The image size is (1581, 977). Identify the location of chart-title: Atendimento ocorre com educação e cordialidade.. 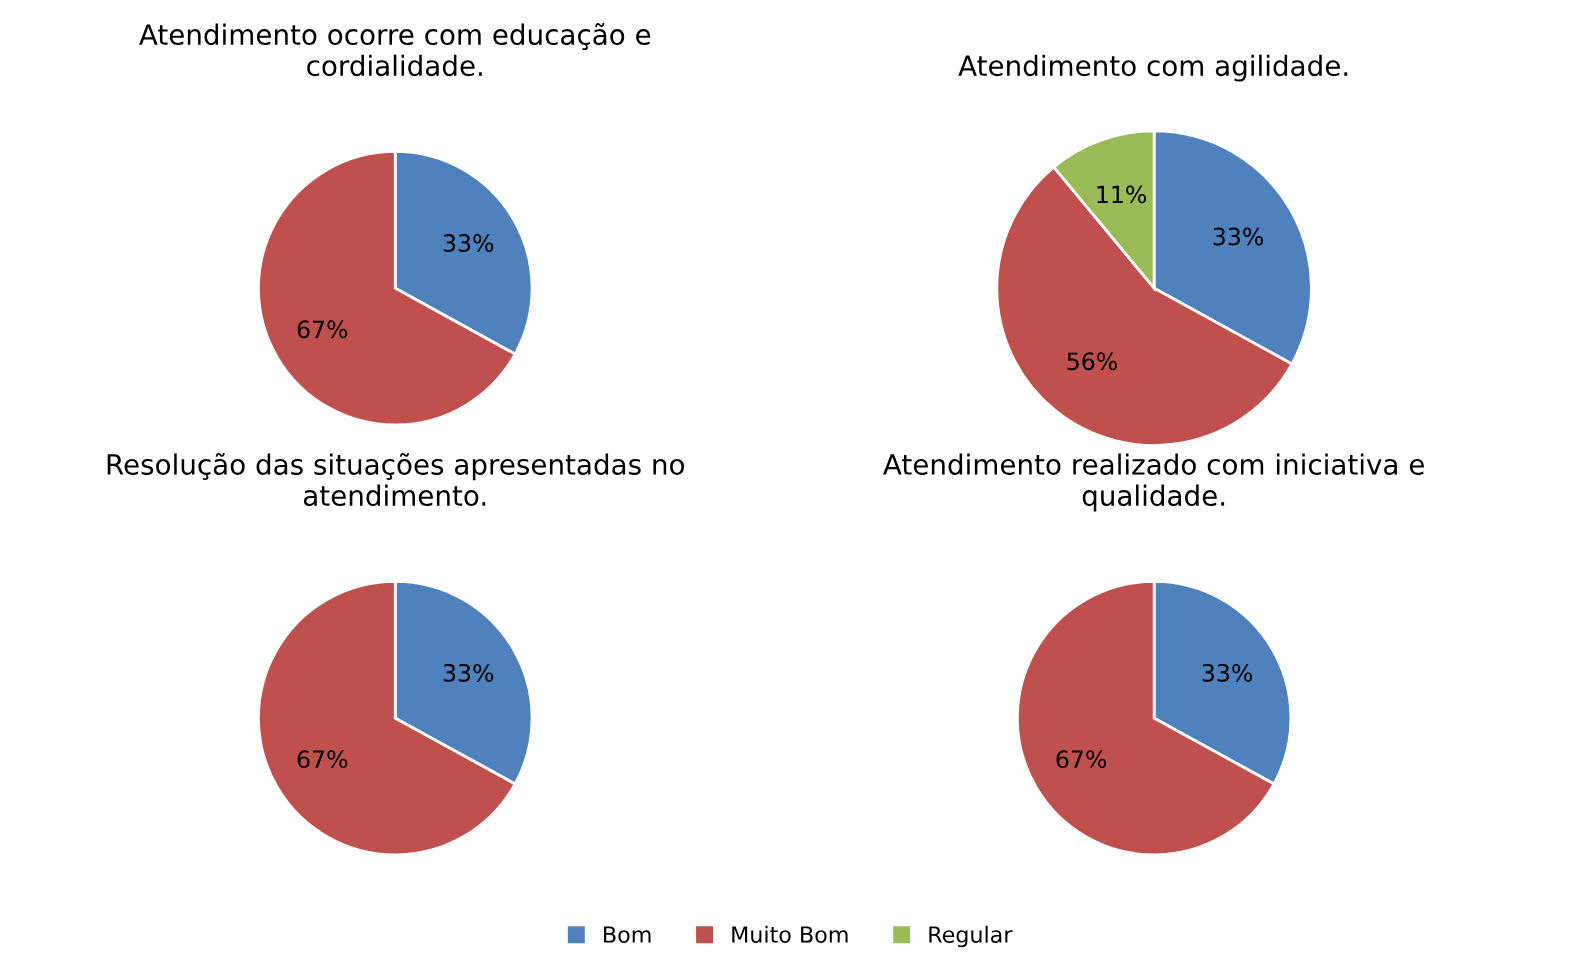
(395, 50).